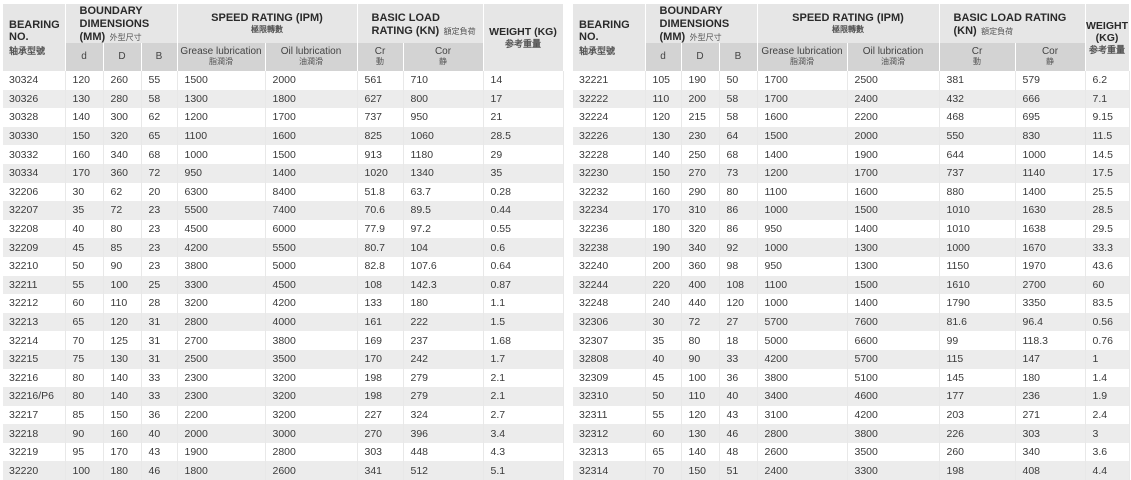 The height and width of the screenshot is (480, 1131). I want to click on cor-cell: 279, so click(443, 378).